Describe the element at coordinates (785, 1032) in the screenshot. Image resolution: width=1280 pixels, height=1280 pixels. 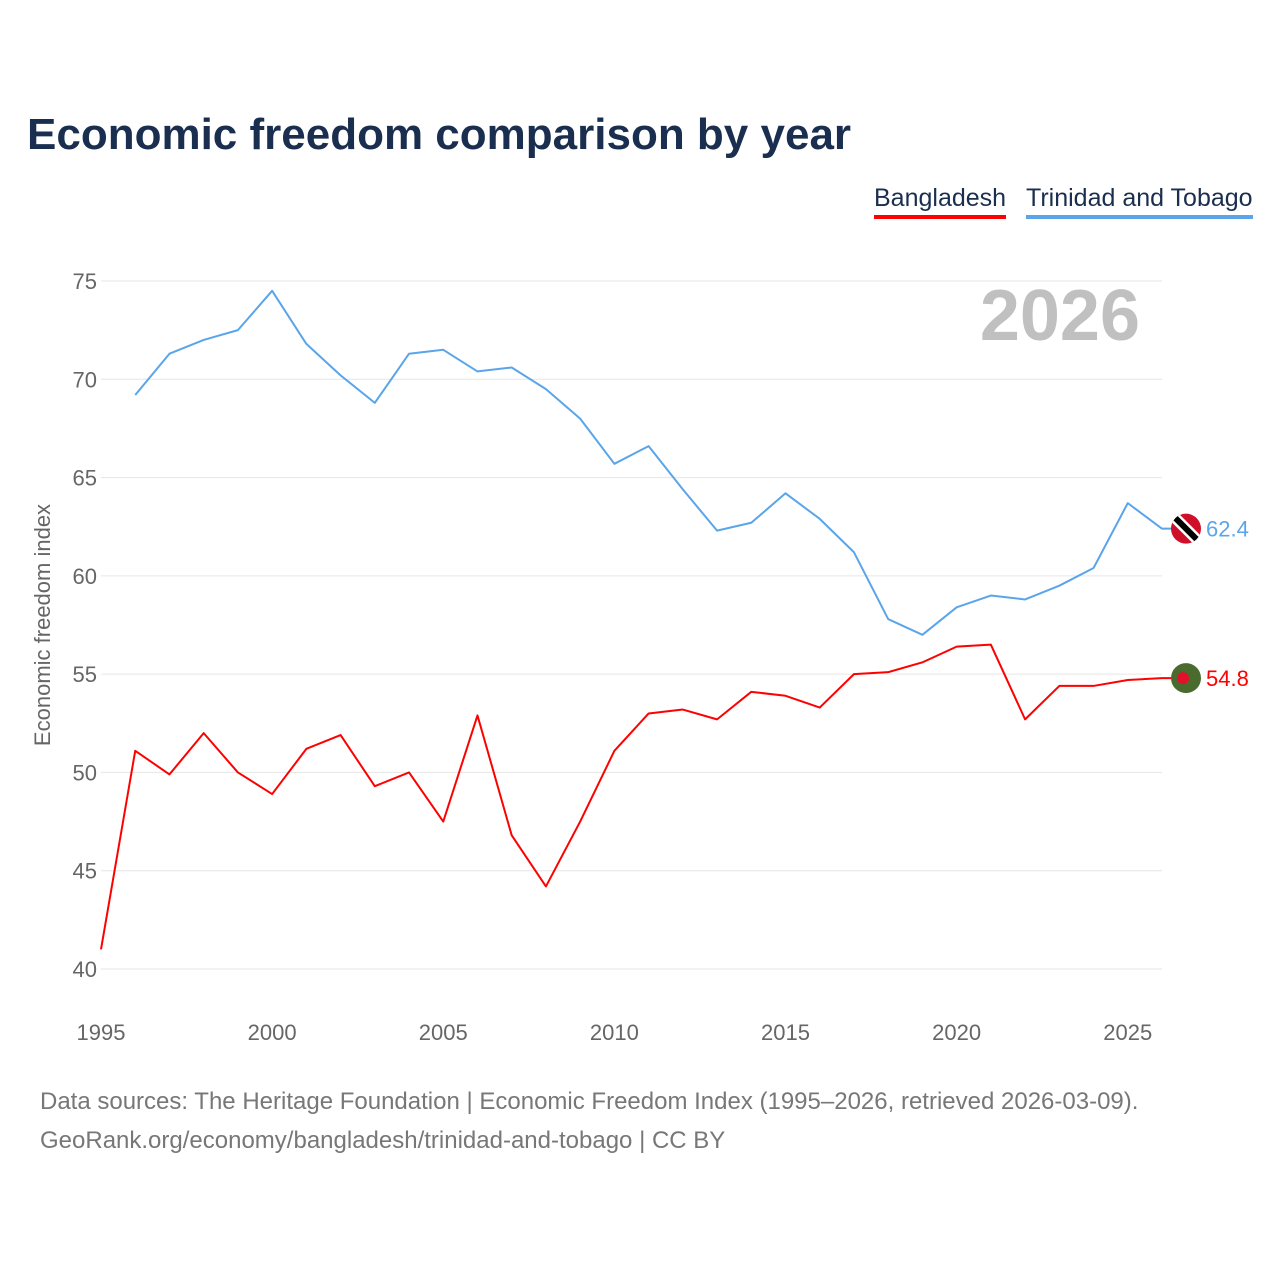
I see `x-tick-label: 2015` at that location.